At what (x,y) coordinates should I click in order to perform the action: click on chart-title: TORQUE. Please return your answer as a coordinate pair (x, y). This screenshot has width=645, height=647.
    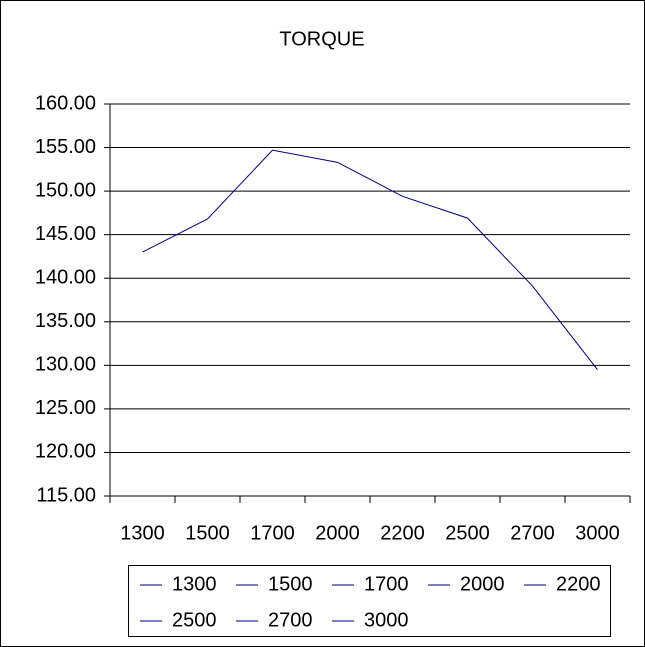
    Looking at the image, I should click on (321, 39).